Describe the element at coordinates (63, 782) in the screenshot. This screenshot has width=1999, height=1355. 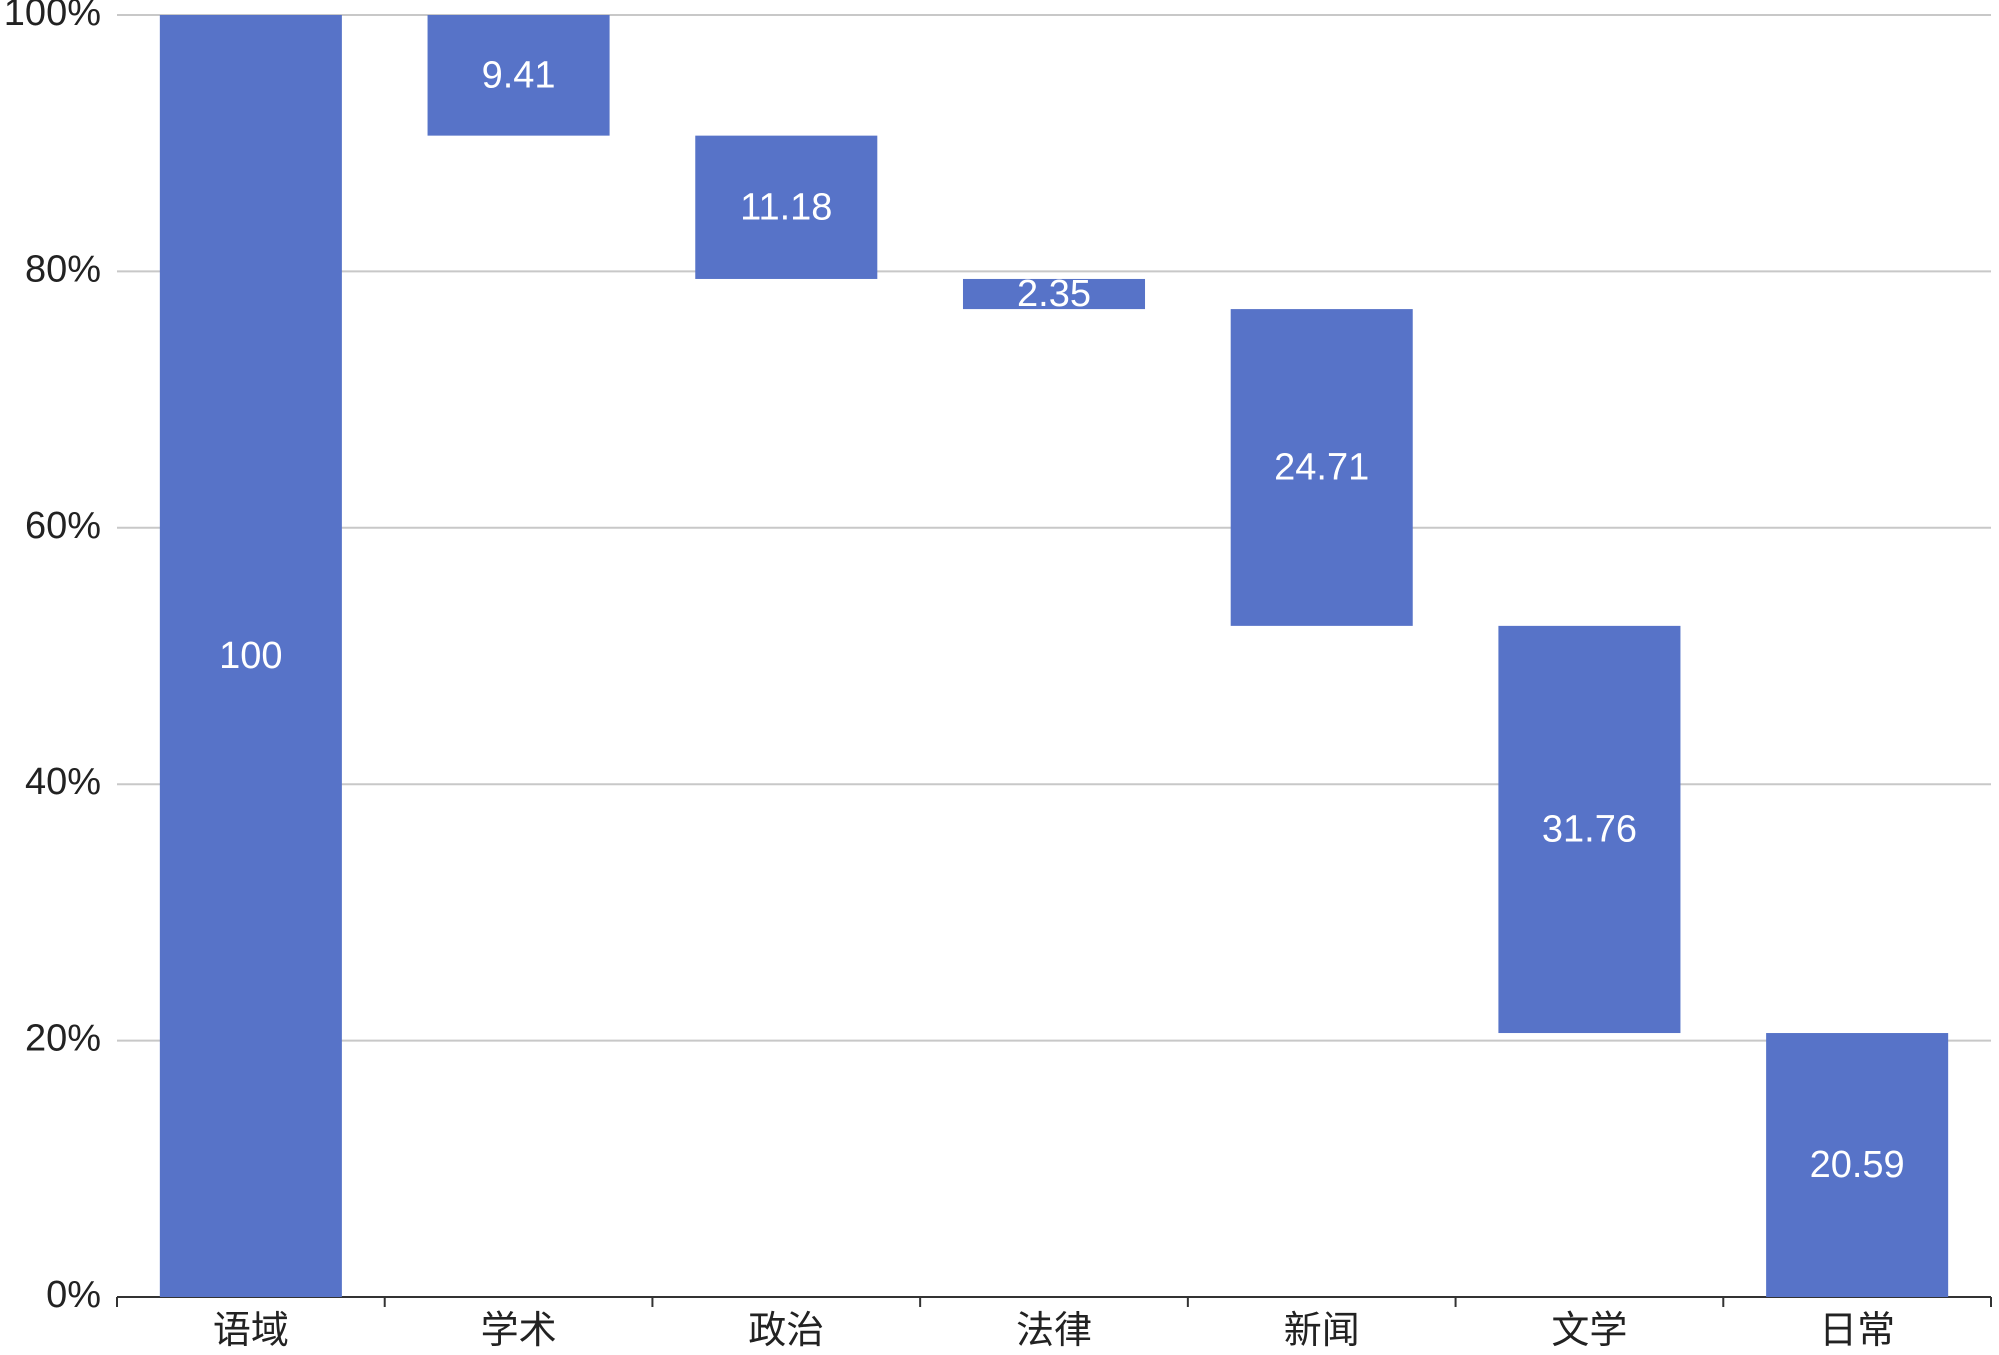
I see `y-tick-label: 40%` at that location.